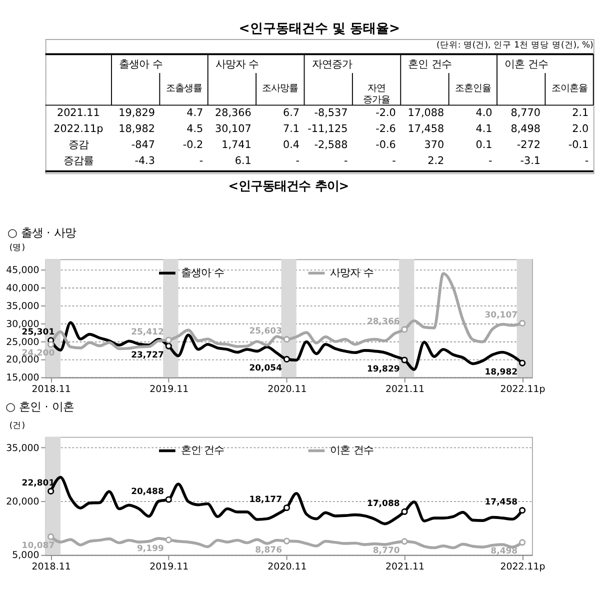  What do you see at coordinates (147, 355) in the screenshot?
I see `data-label: 23,727` at bounding box center [147, 355].